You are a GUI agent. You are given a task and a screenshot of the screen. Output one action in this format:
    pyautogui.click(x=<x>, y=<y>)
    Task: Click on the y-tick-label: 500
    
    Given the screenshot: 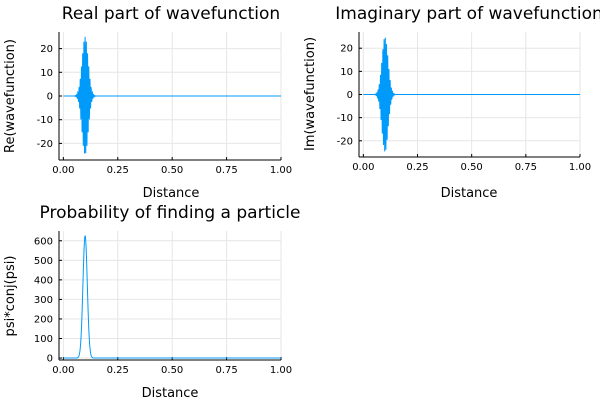 What is the action you would take?
    pyautogui.click(x=43, y=261)
    